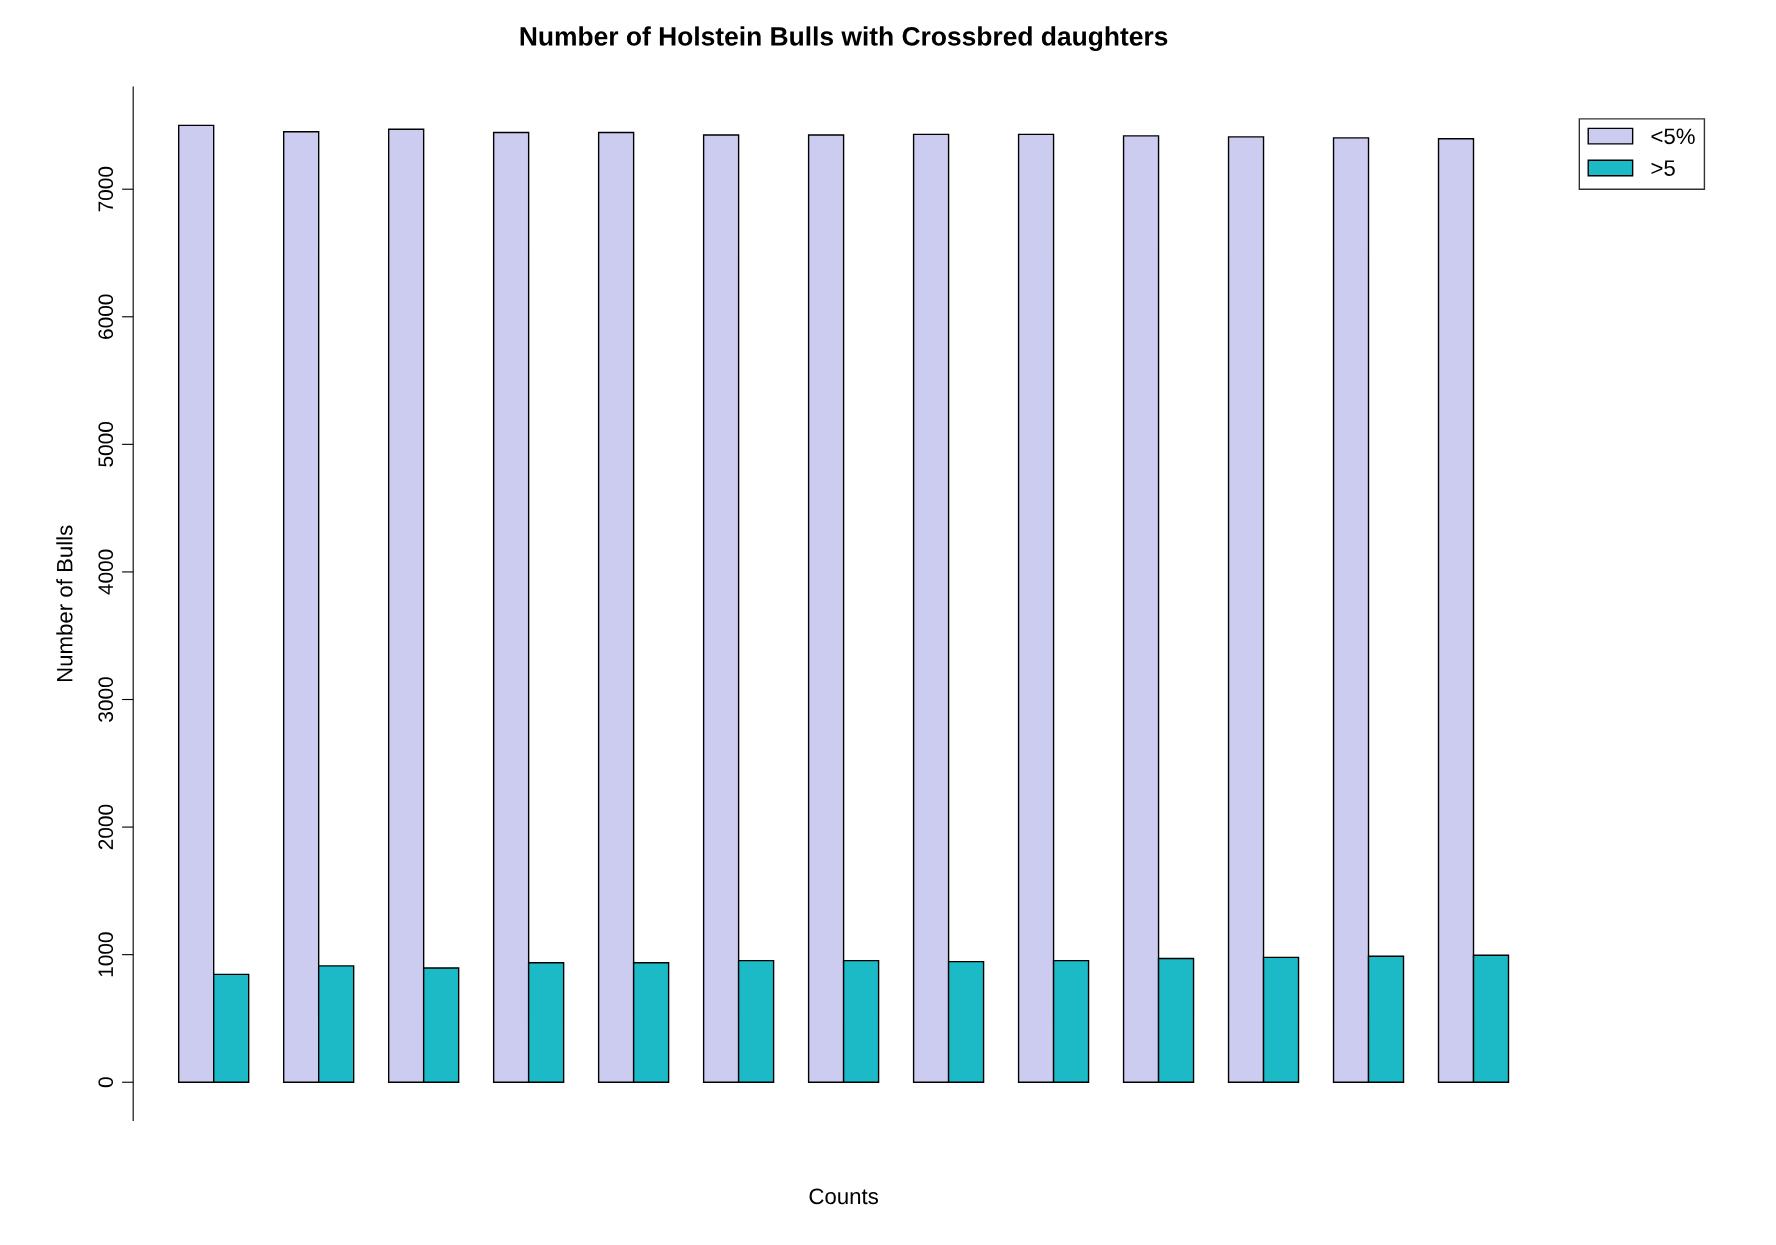 This screenshot has height=1245, width=1776. What do you see at coordinates (106, 954) in the screenshot?
I see `y-tick-label: 1000` at bounding box center [106, 954].